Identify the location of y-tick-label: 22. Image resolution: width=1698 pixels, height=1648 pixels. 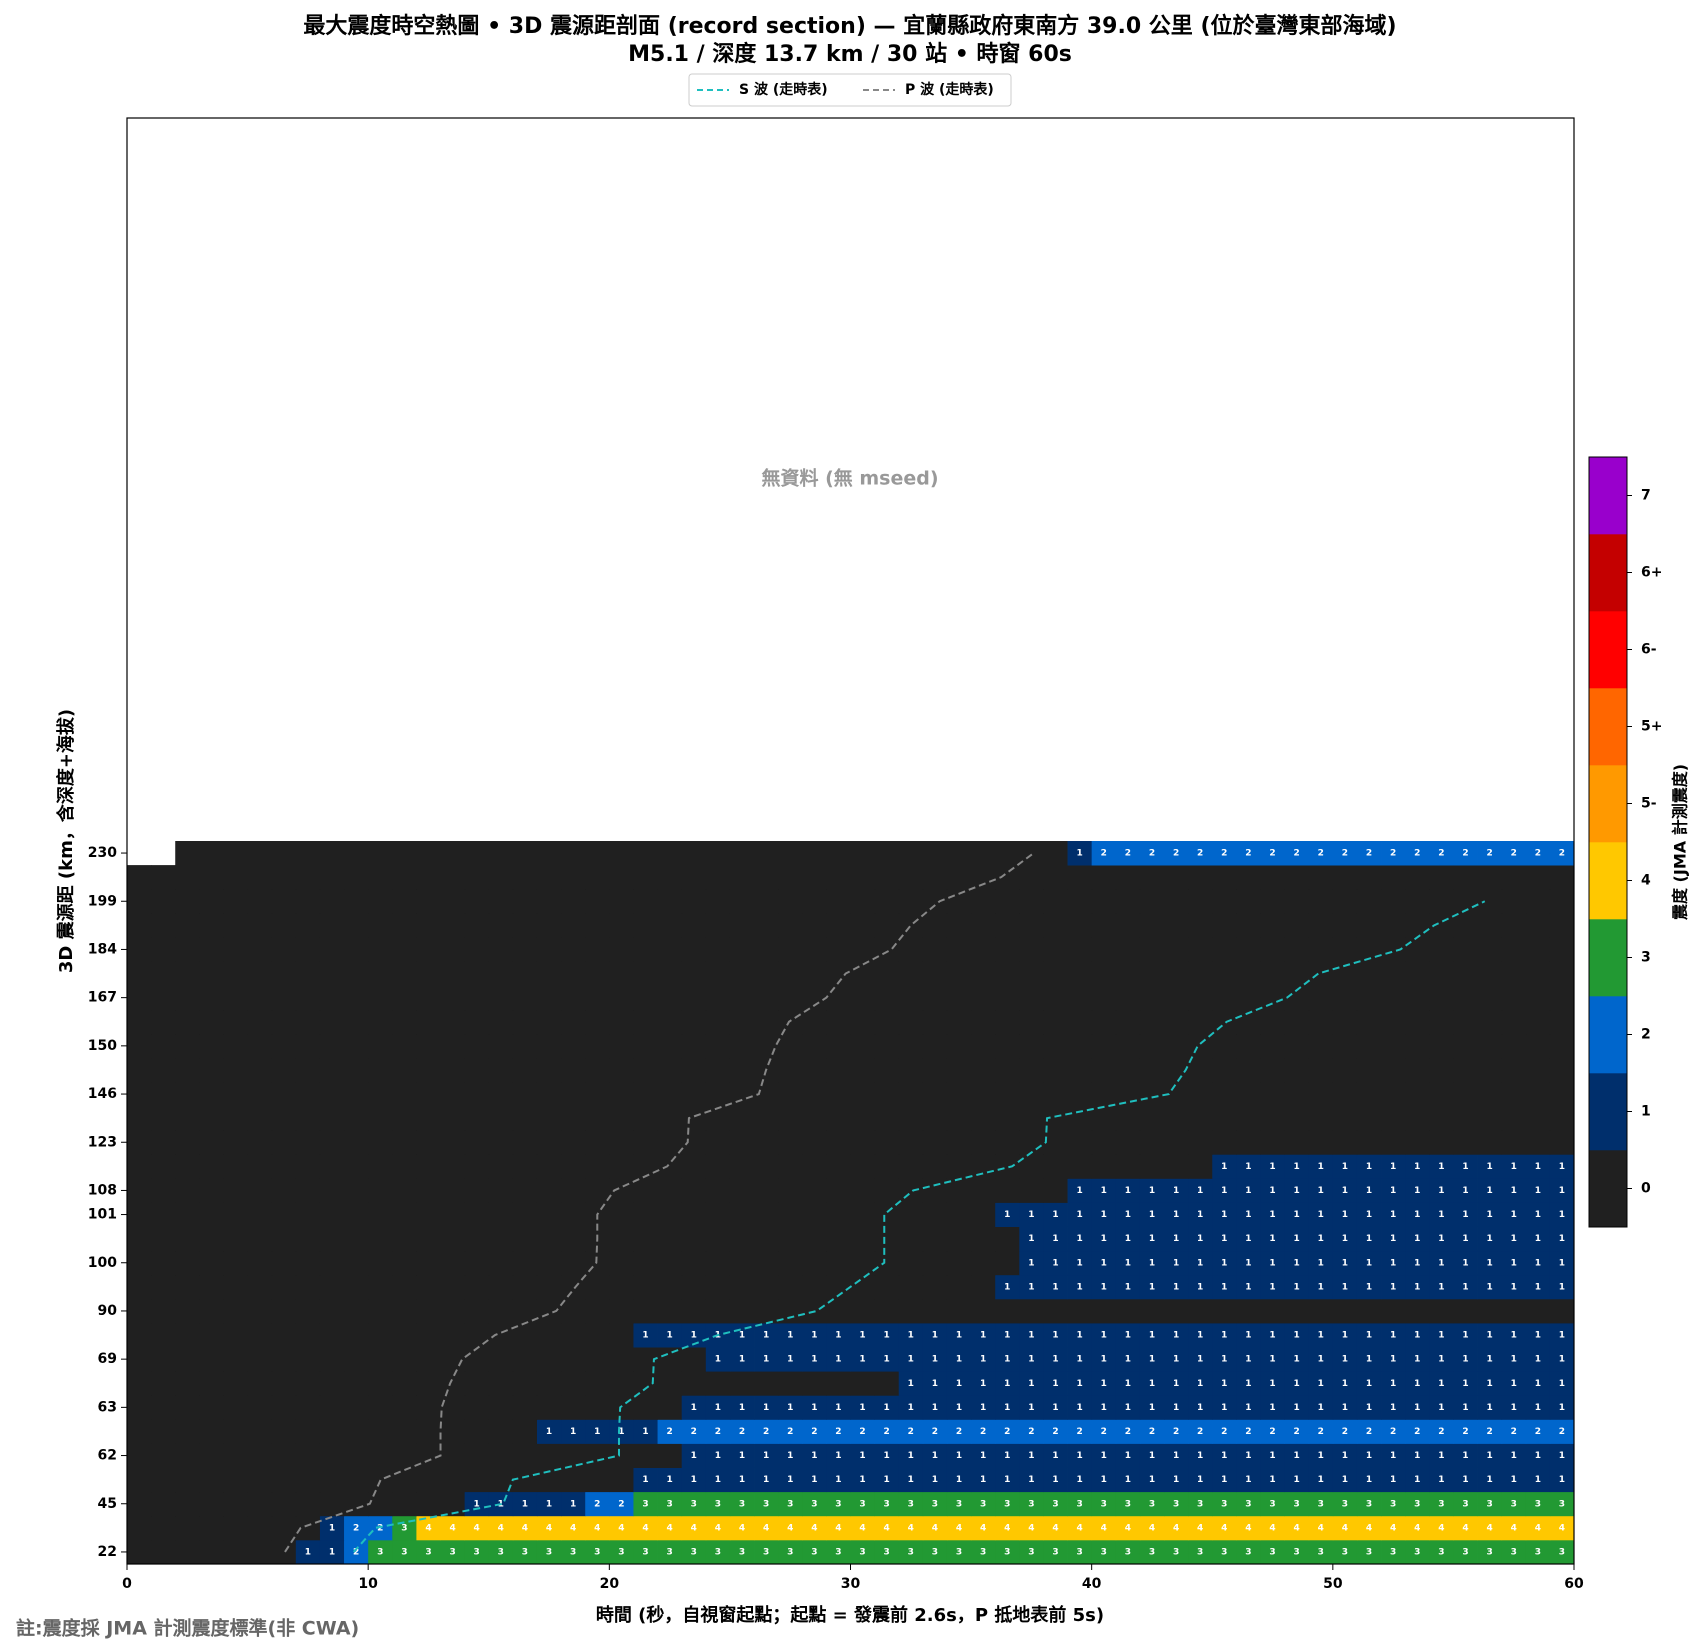
(107, 1552).